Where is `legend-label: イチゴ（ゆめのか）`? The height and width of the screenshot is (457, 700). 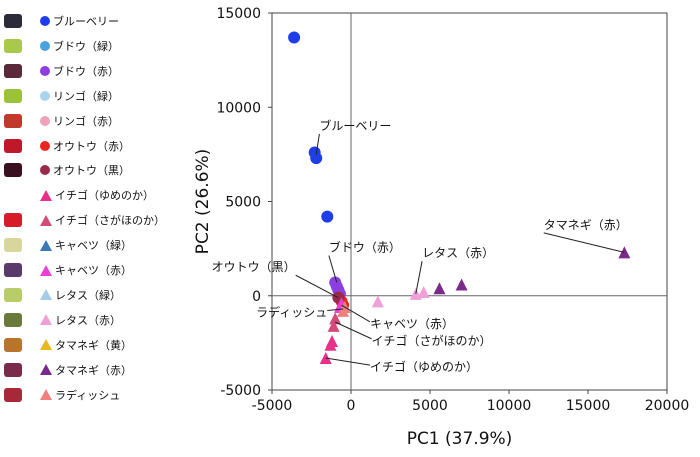
legend-label: イチゴ（ゆめのか） is located at coordinates (104, 196).